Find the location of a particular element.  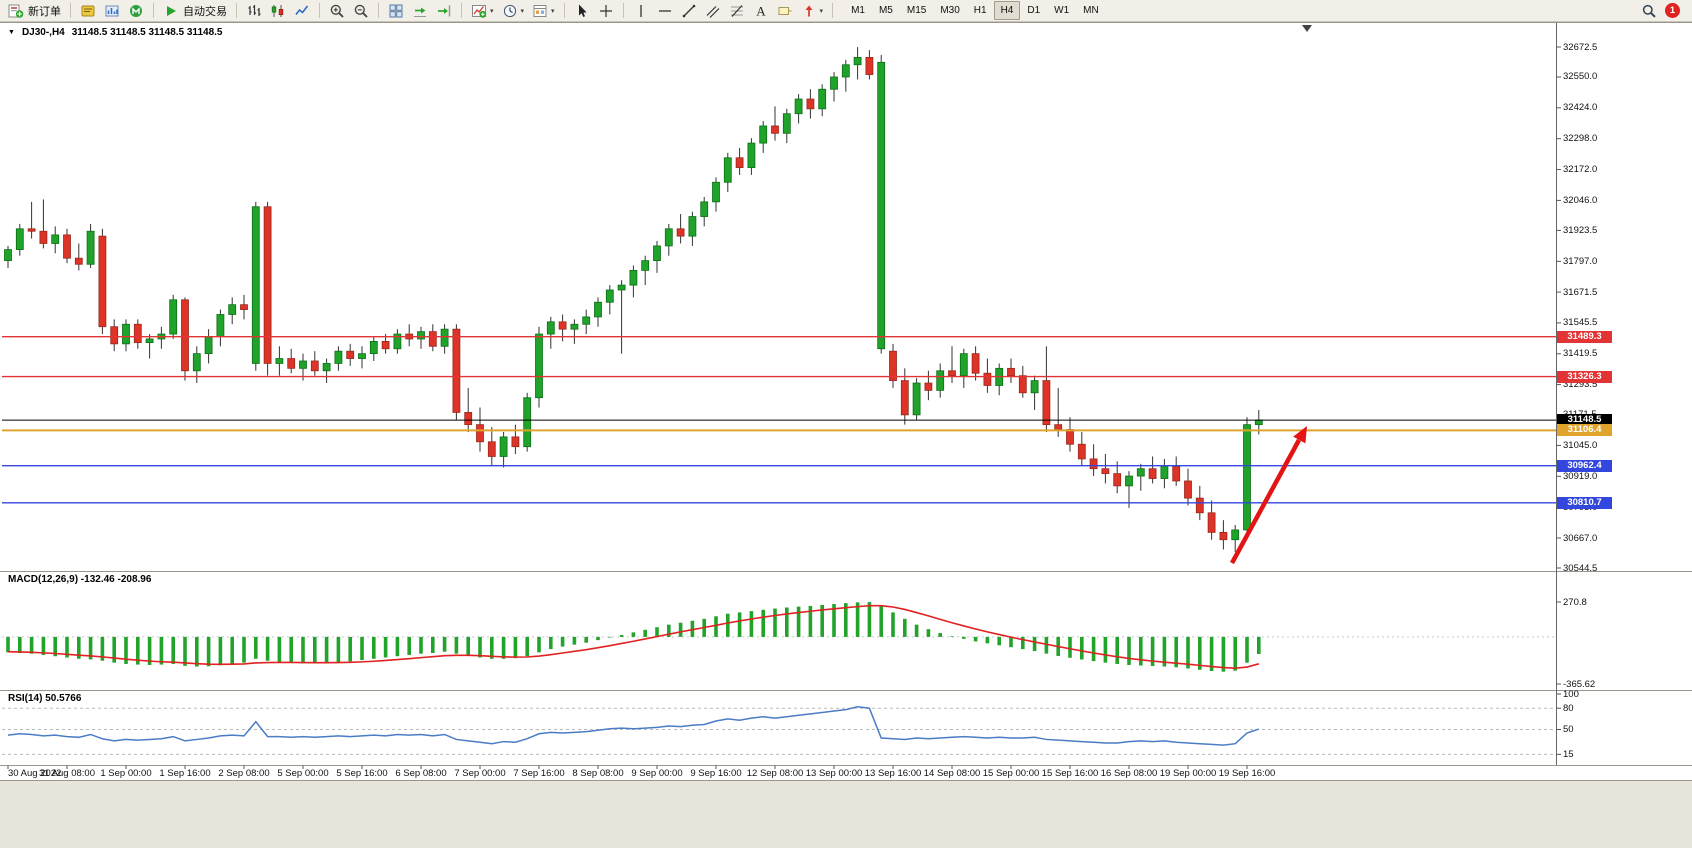

arrows-icon is located at coordinates (809, 10).